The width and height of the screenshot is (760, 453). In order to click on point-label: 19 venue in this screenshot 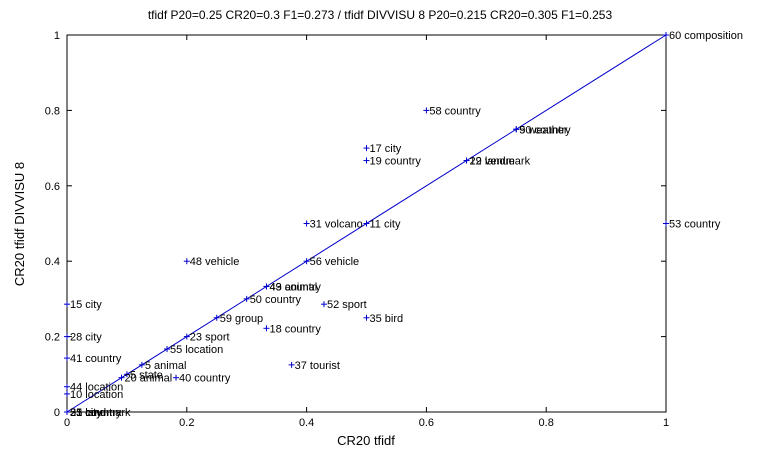, I will do `click(492, 162)`.